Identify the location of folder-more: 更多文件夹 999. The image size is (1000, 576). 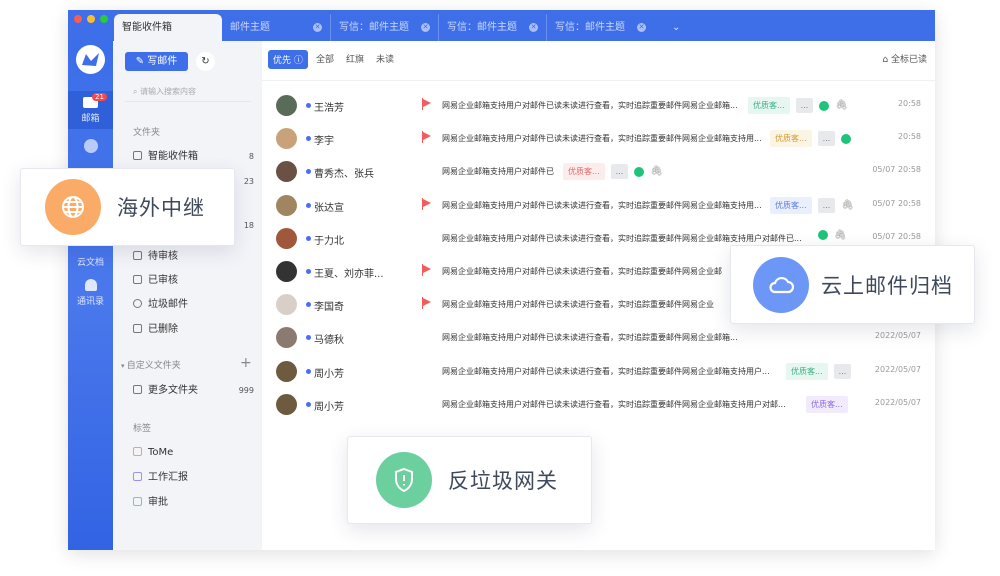
(193, 391).